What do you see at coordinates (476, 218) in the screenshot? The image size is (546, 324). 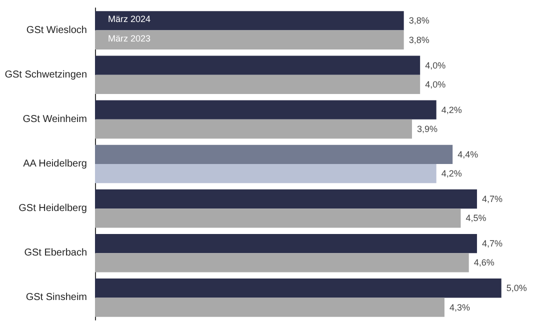 I see `data-label: 4,5%` at bounding box center [476, 218].